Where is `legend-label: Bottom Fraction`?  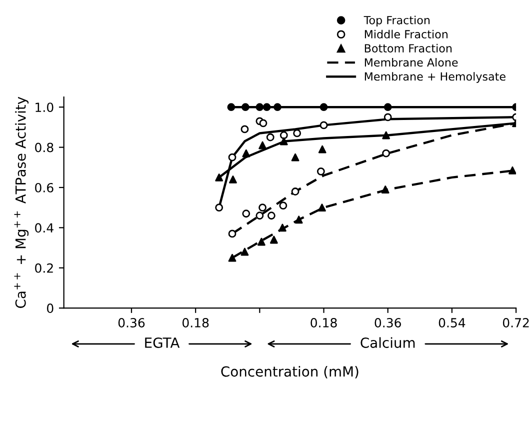 legend-label: Bottom Fraction is located at coordinates (408, 48).